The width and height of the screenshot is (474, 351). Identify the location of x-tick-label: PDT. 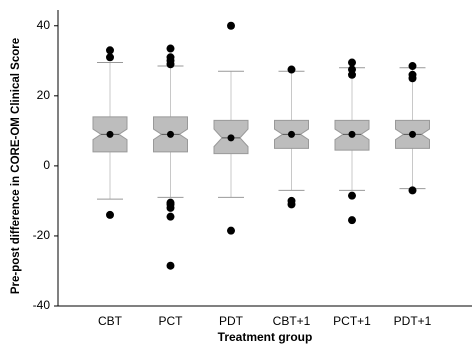
(231, 321).